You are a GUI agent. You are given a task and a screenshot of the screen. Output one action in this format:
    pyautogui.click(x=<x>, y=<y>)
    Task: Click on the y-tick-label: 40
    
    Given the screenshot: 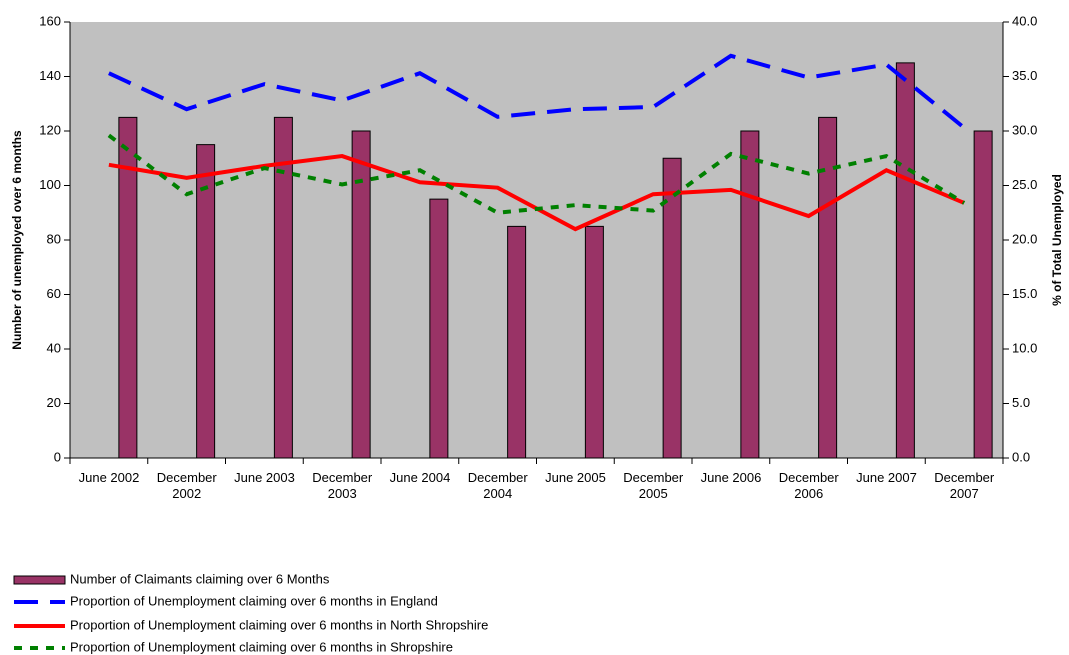 What is the action you would take?
    pyautogui.click(x=54, y=347)
    